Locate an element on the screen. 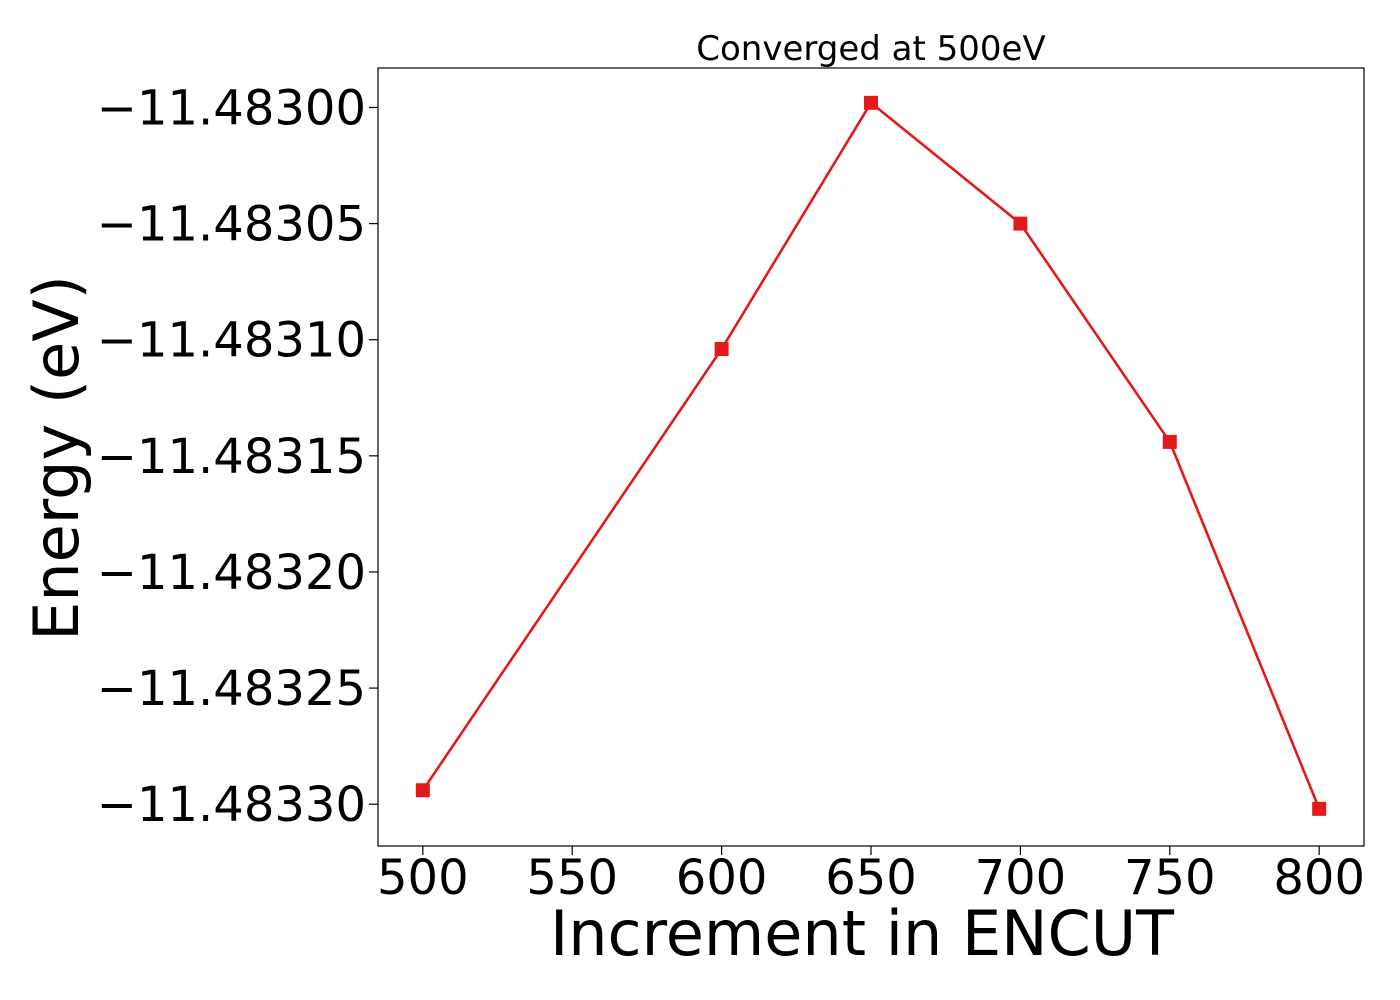  y-tick-label: −11.48300 is located at coordinates (231, 108).